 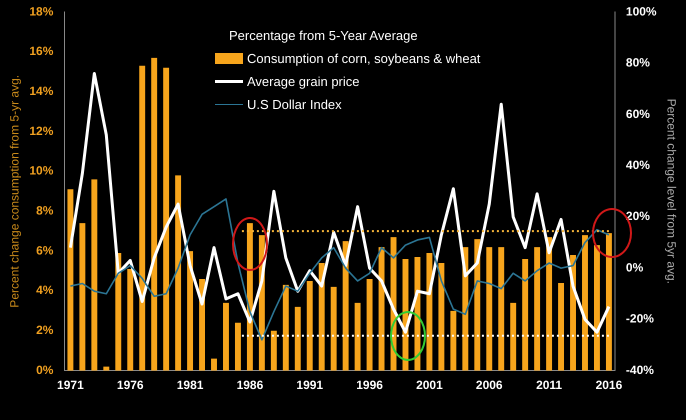 What do you see at coordinates (41, 91) in the screenshot?
I see `y-tick-label: 14%` at bounding box center [41, 91].